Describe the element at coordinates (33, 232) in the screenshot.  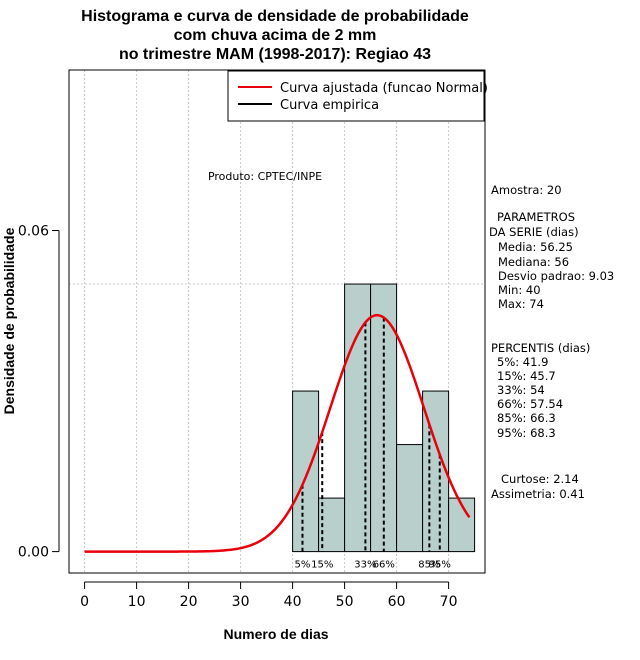
I see `y-tick-label-1: 0.06` at that location.